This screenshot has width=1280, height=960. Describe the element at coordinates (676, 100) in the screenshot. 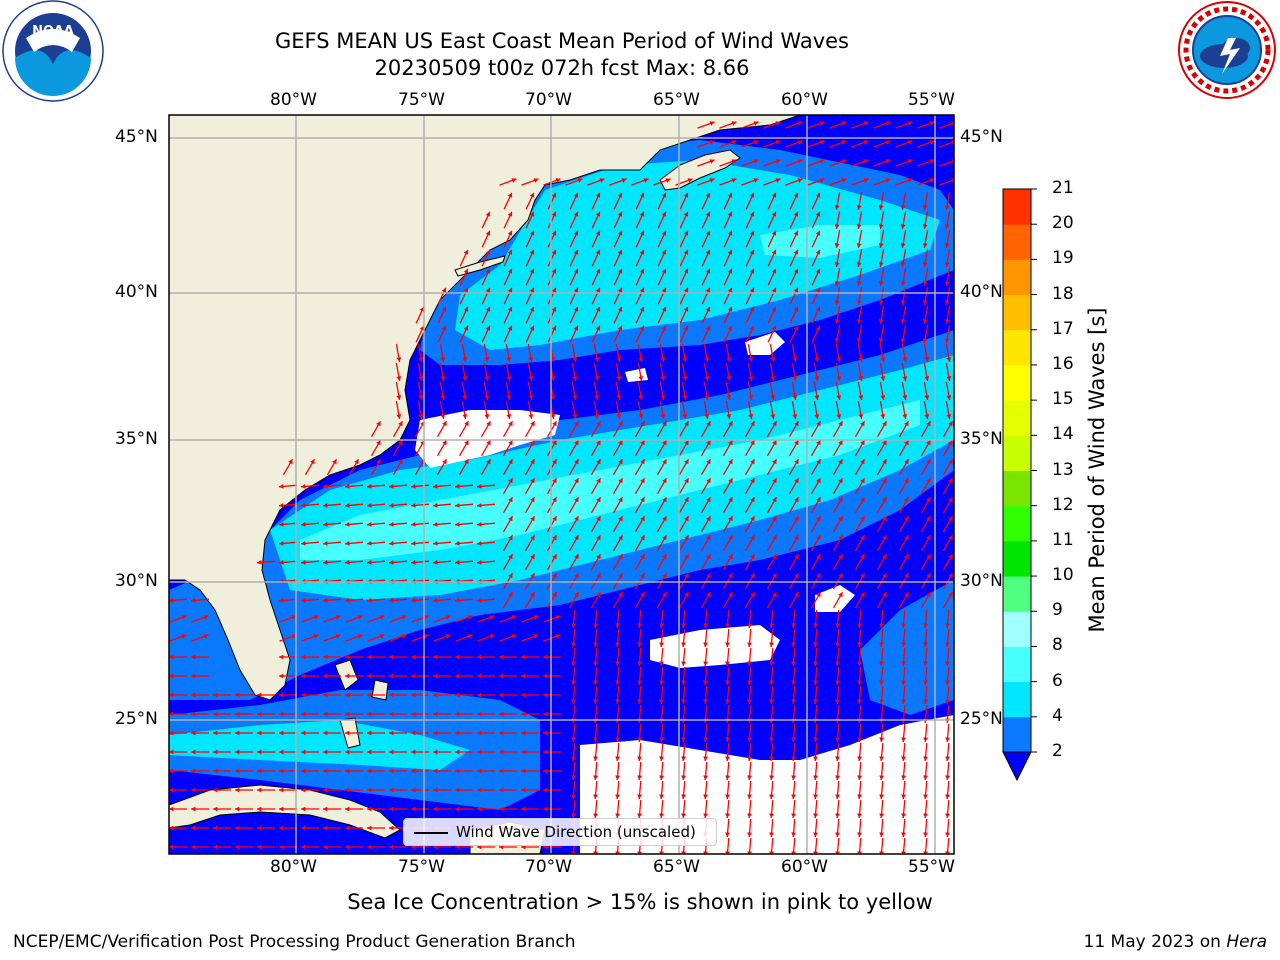

I see `lon-label-top-65w: 65°W` at that location.